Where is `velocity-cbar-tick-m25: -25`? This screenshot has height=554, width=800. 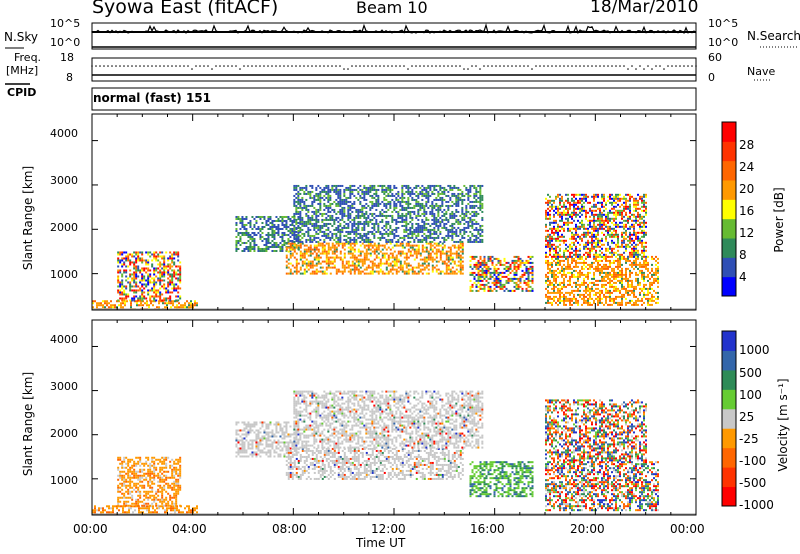
velocity-cbar-tick-m25: -25 is located at coordinates (749, 439).